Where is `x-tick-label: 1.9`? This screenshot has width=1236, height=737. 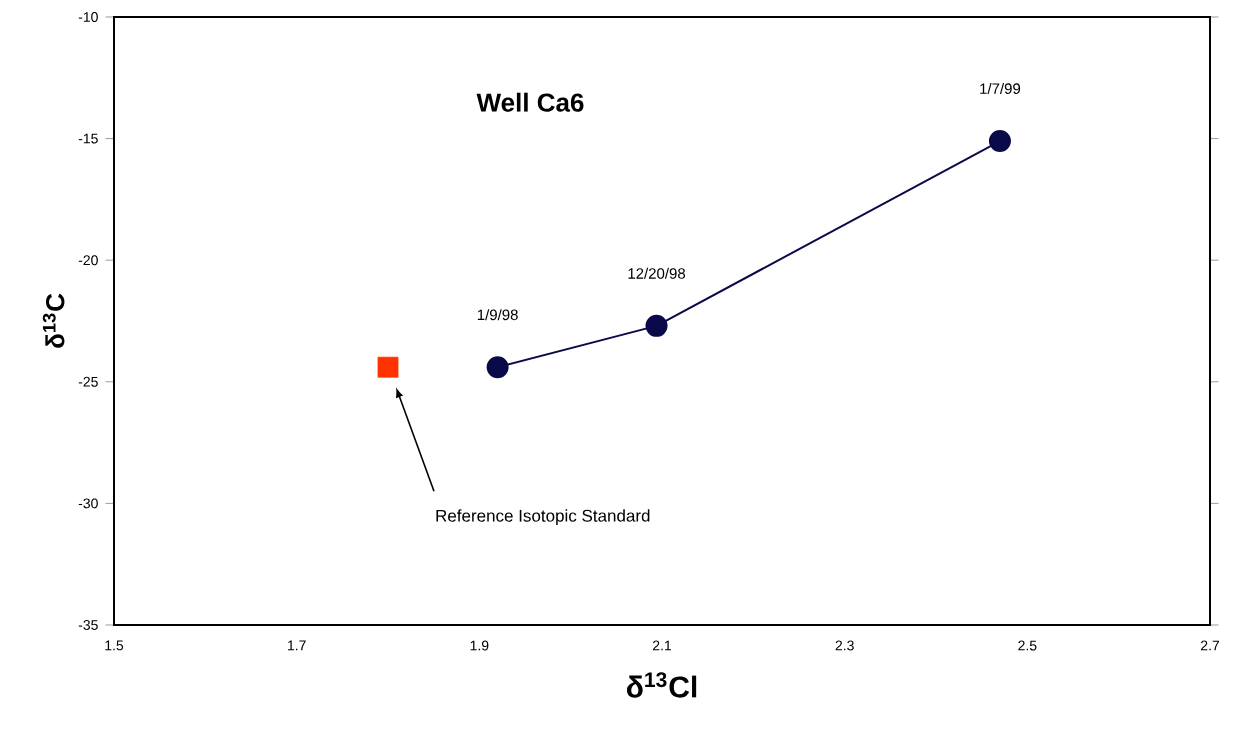
x-tick-label: 1.9 is located at coordinates (479, 645).